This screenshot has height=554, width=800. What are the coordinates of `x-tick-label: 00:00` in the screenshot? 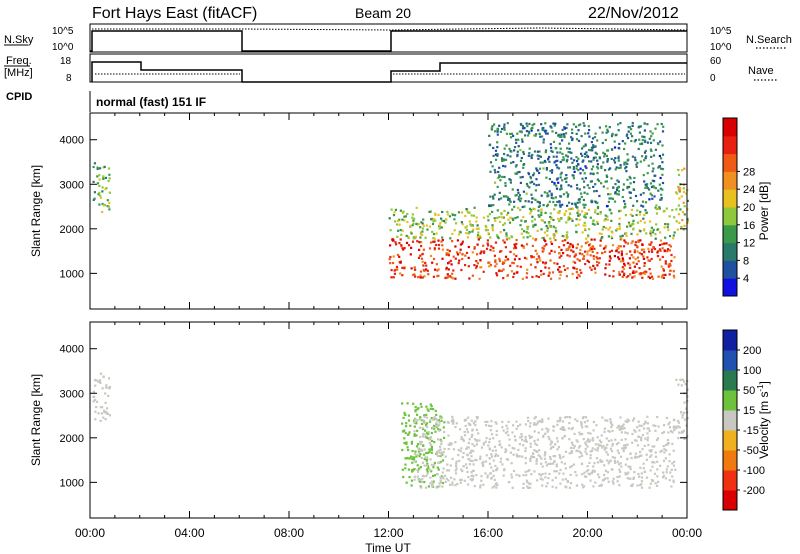 It's located at (687, 533).